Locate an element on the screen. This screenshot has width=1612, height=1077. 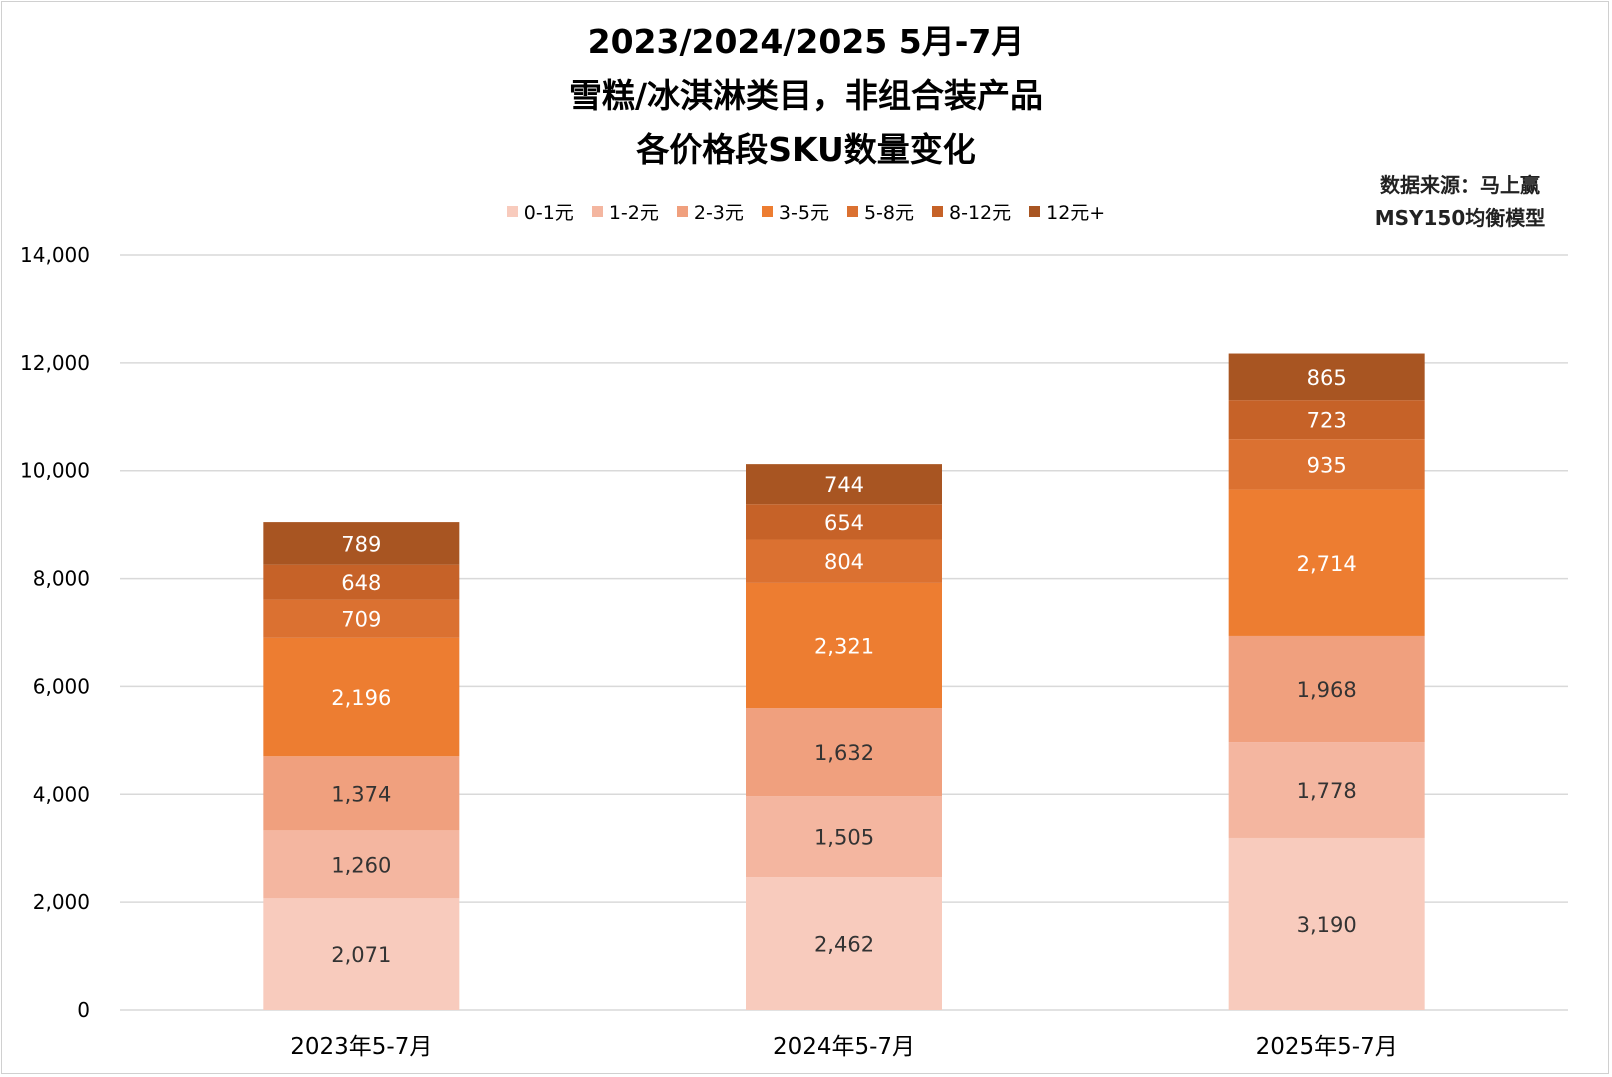
data-label: 3,190 is located at coordinates (1327, 925).